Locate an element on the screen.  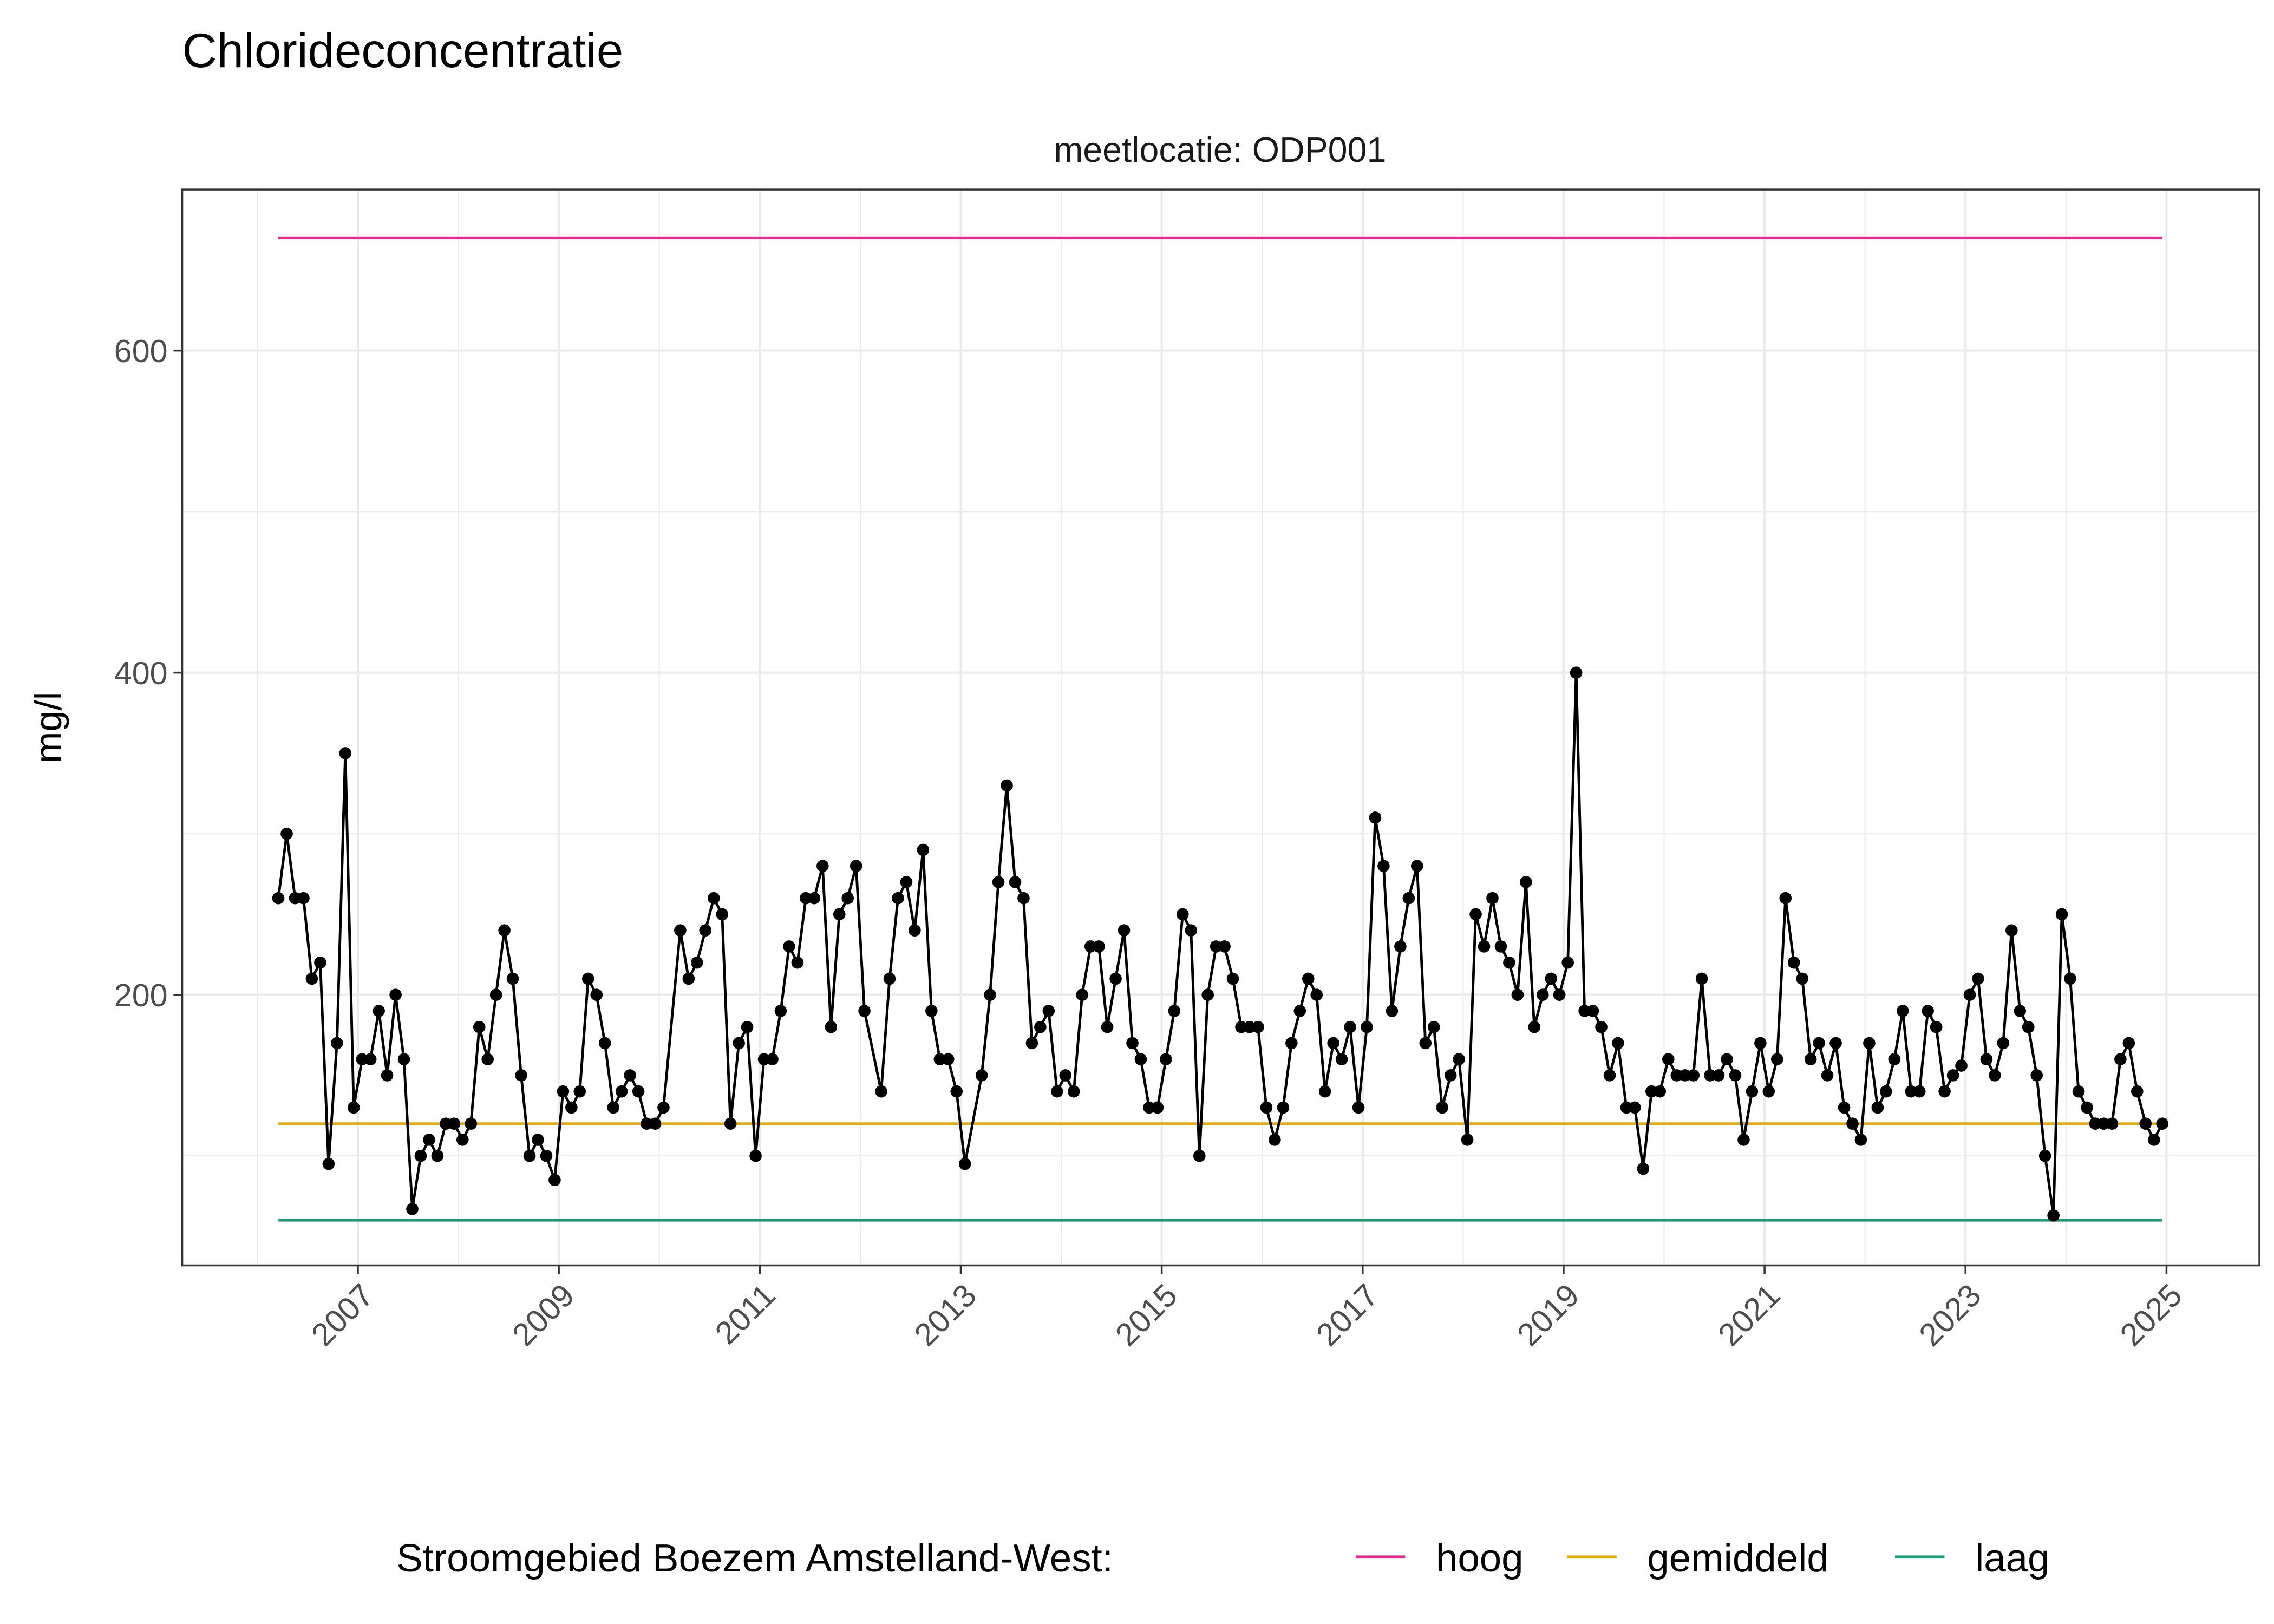
x-tick-label: 2015 is located at coordinates (1146, 1315).